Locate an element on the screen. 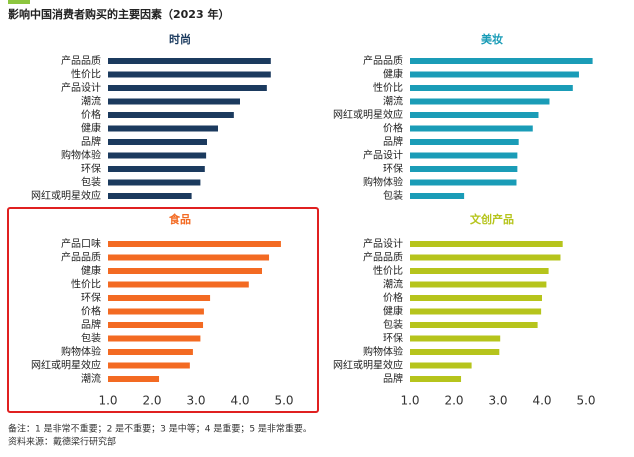 The height and width of the screenshot is (457, 634). category-label: 产品口味 is located at coordinates (81, 243).